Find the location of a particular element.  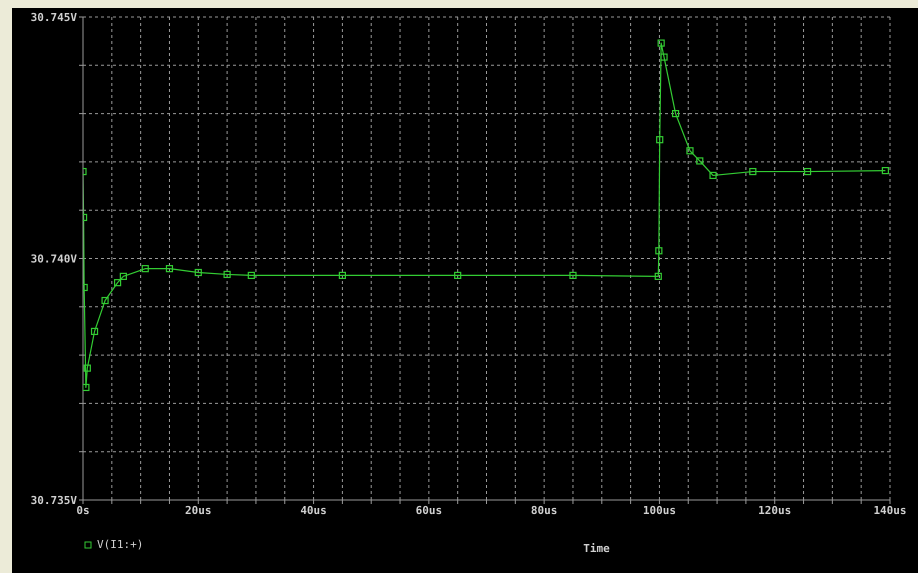

x-tick-label: 140us is located at coordinates (890, 510).